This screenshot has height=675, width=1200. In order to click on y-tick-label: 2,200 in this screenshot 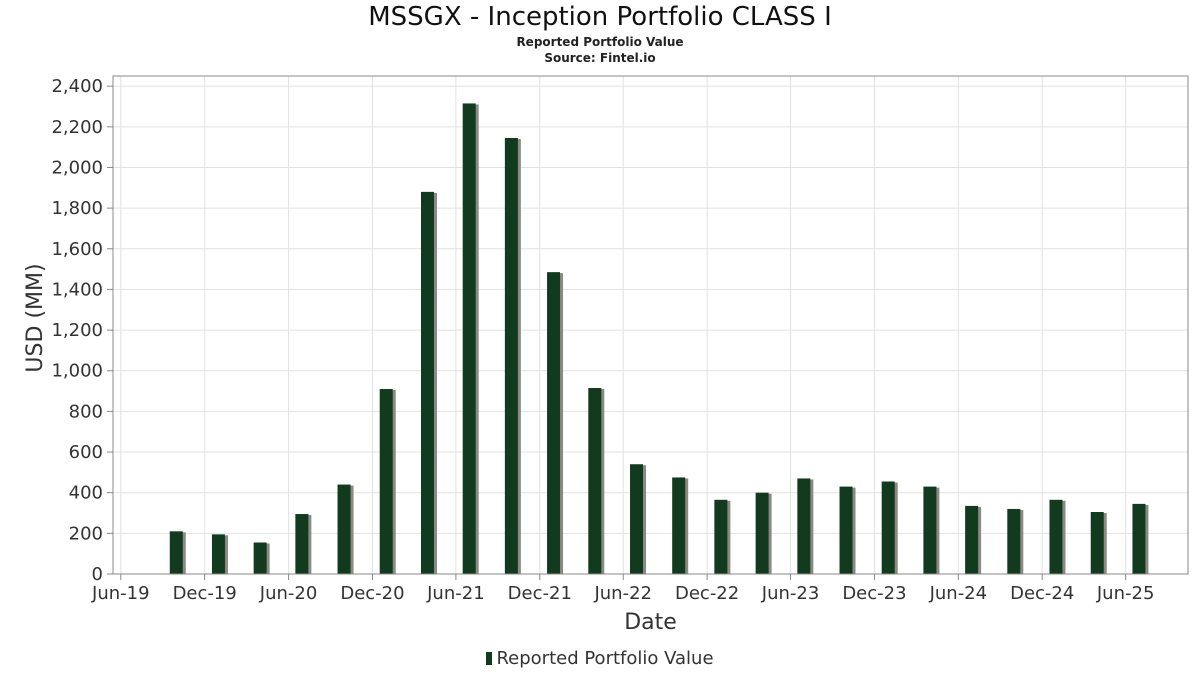, I will do `click(77, 127)`.